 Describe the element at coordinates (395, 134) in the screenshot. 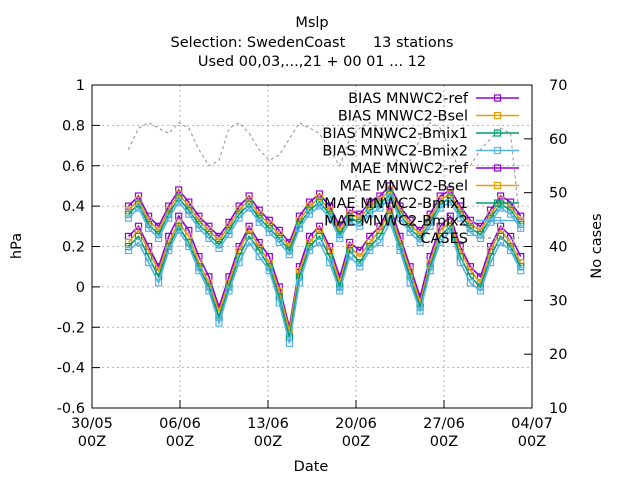

I see `legend-label: BIAS MNWC2-Bmix1` at that location.